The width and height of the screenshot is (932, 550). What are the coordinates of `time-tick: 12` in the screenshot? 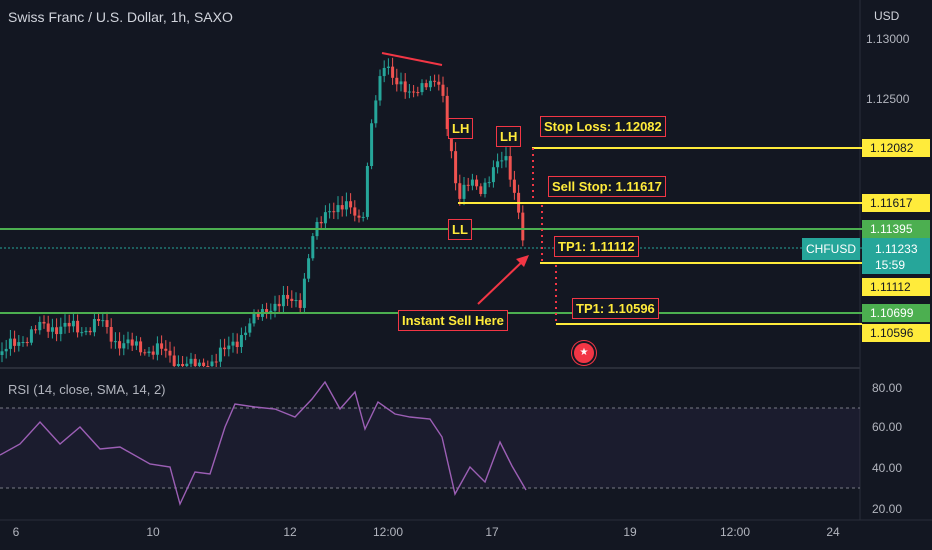 It's located at (290, 532).